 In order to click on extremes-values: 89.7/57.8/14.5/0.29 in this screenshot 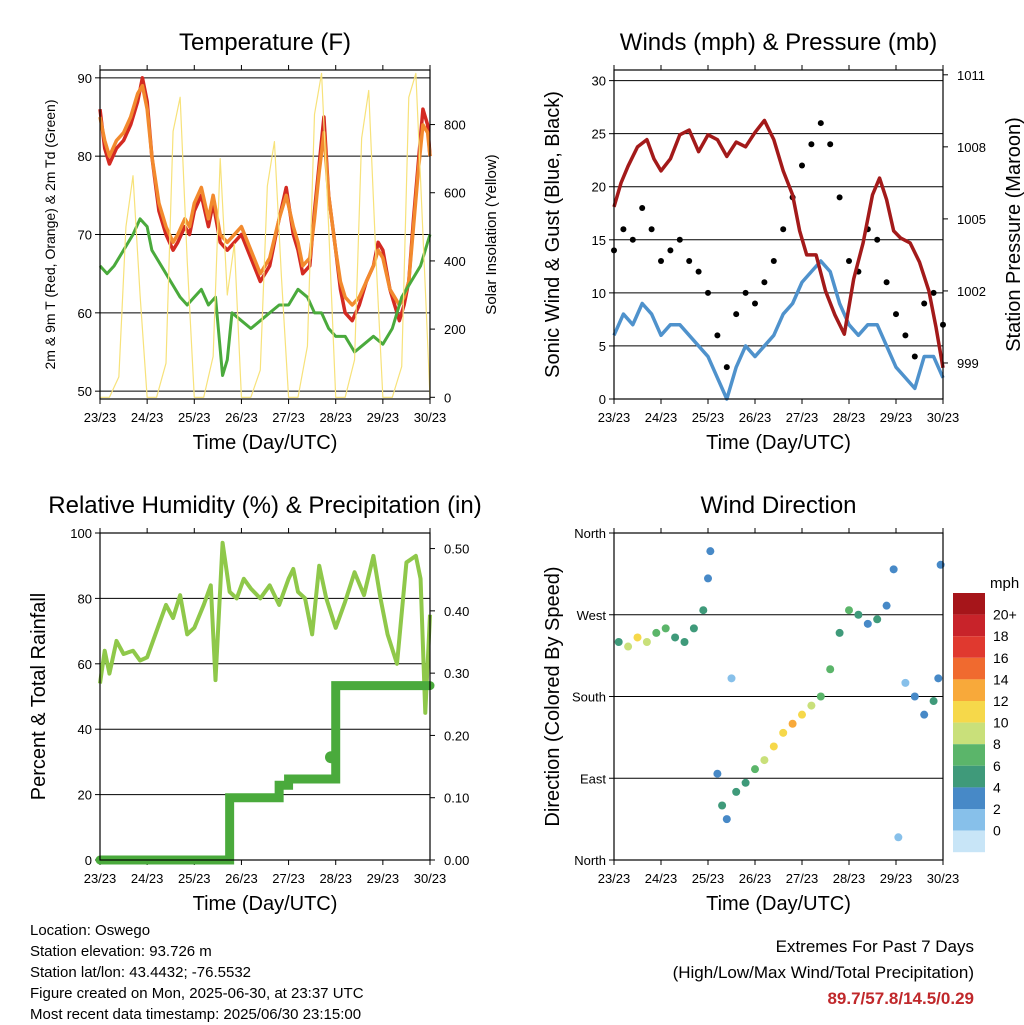, I will do `click(900, 998)`.